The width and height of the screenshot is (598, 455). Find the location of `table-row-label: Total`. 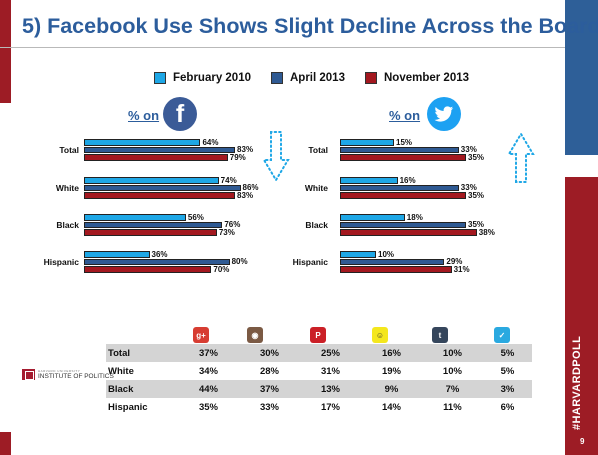

table-row-label: Total is located at coordinates (142, 353).